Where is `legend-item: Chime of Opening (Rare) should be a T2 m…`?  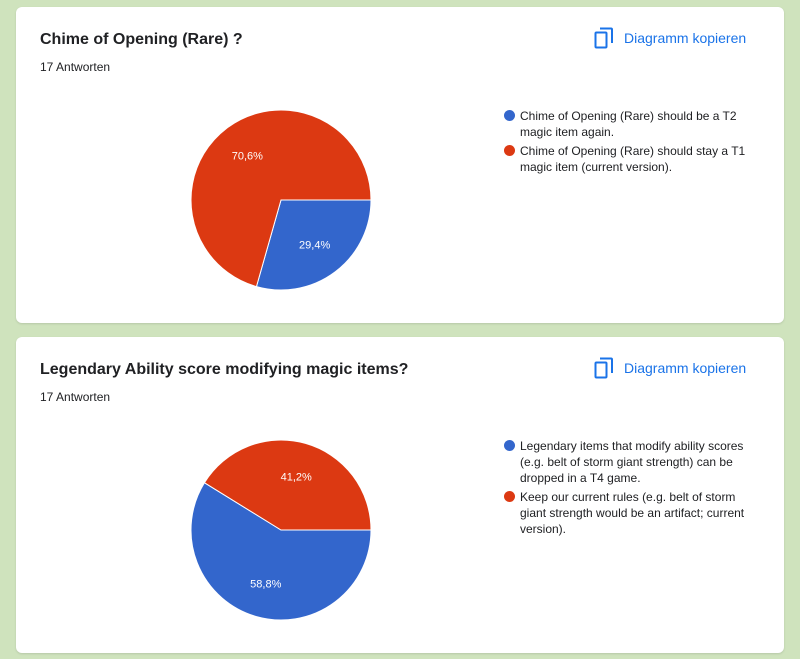
legend-item: Chime of Opening (Rare) should be a T2 m… is located at coordinates (626, 124).